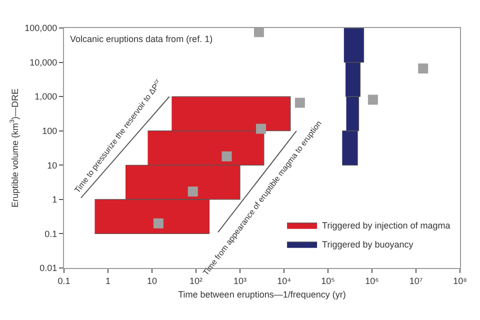  What do you see at coordinates (141, 39) in the screenshot?
I see `annotation: Volcanic eruptions data from (ref. 1)` at bounding box center [141, 39].